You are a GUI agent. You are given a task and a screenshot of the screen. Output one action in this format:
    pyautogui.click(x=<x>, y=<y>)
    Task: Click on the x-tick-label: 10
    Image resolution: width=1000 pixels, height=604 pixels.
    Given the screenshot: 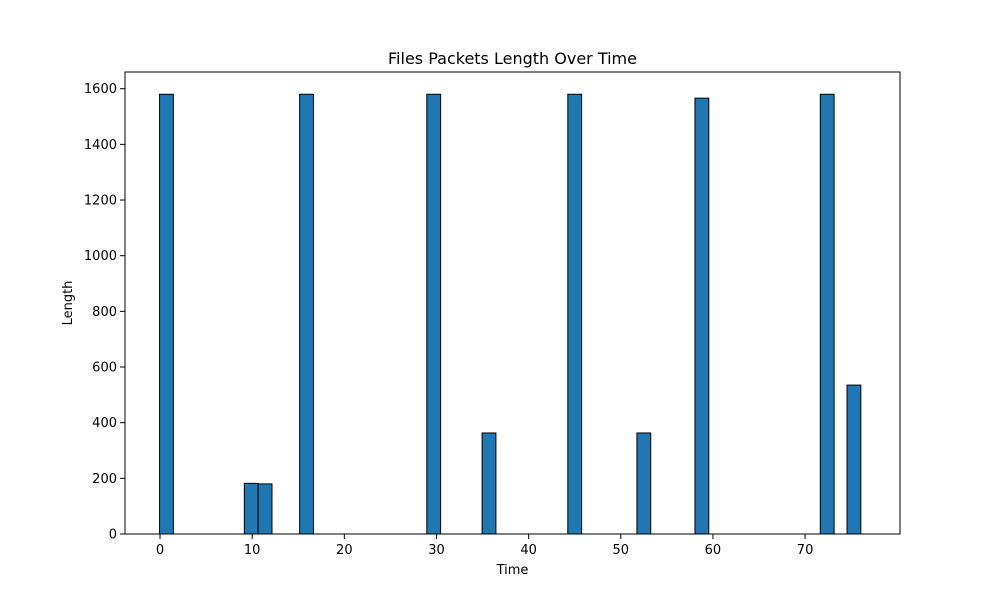 What is the action you would take?
    pyautogui.click(x=252, y=550)
    